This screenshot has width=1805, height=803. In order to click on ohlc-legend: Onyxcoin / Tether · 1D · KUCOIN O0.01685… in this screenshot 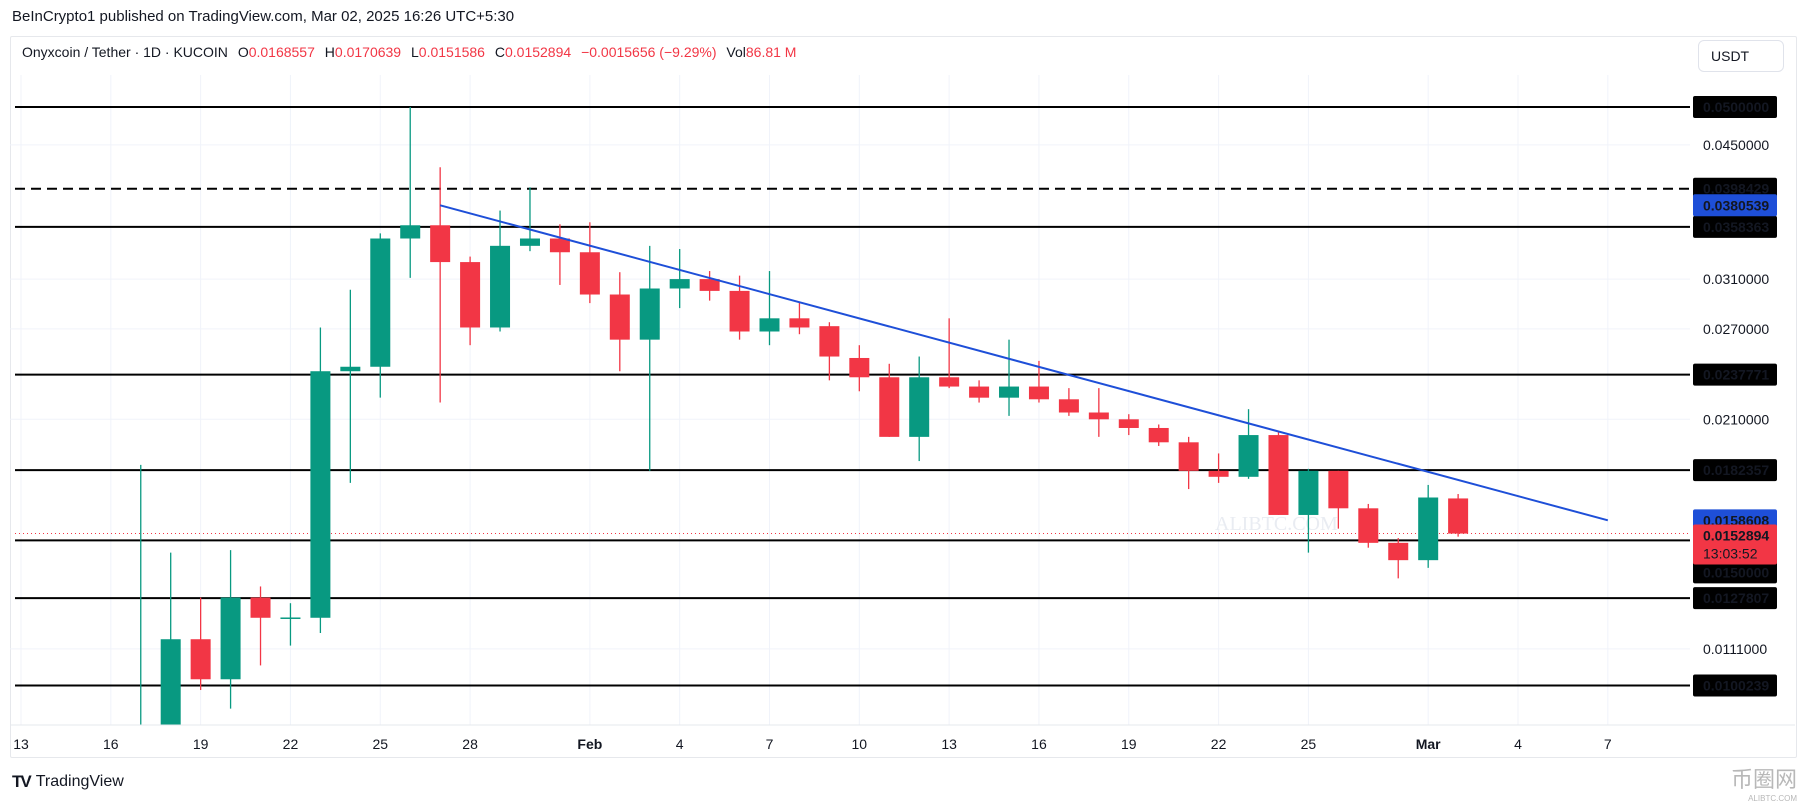, I will do `click(409, 52)`.